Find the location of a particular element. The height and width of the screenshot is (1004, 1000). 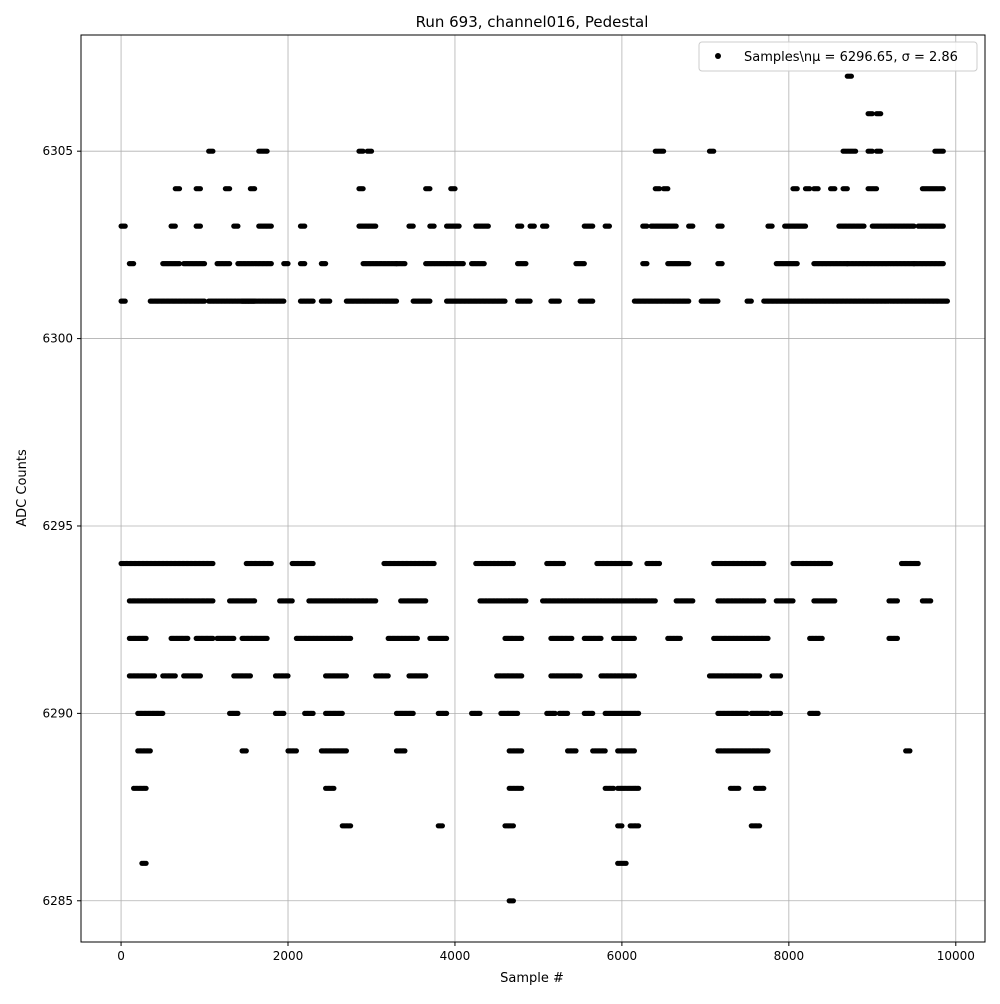

y-tick-label: 6290 is located at coordinates (57, 713).